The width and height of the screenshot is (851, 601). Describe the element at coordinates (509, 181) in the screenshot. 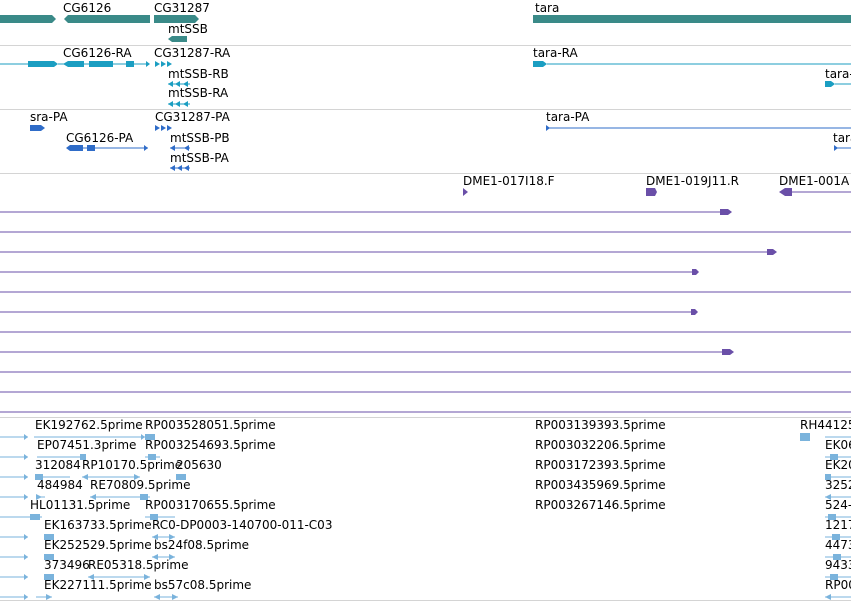

I see `clone-label: DME1-017I18.F` at that location.